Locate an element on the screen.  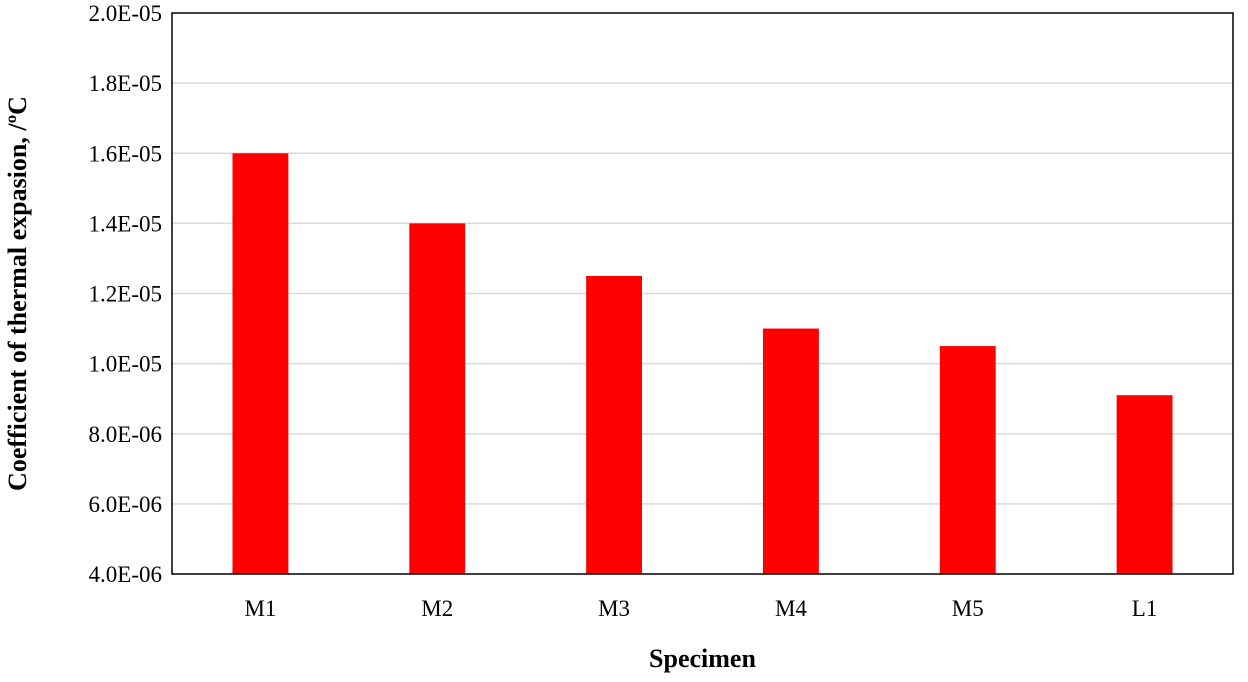
y-tick-label: 1.2E-05 is located at coordinates (125, 294).